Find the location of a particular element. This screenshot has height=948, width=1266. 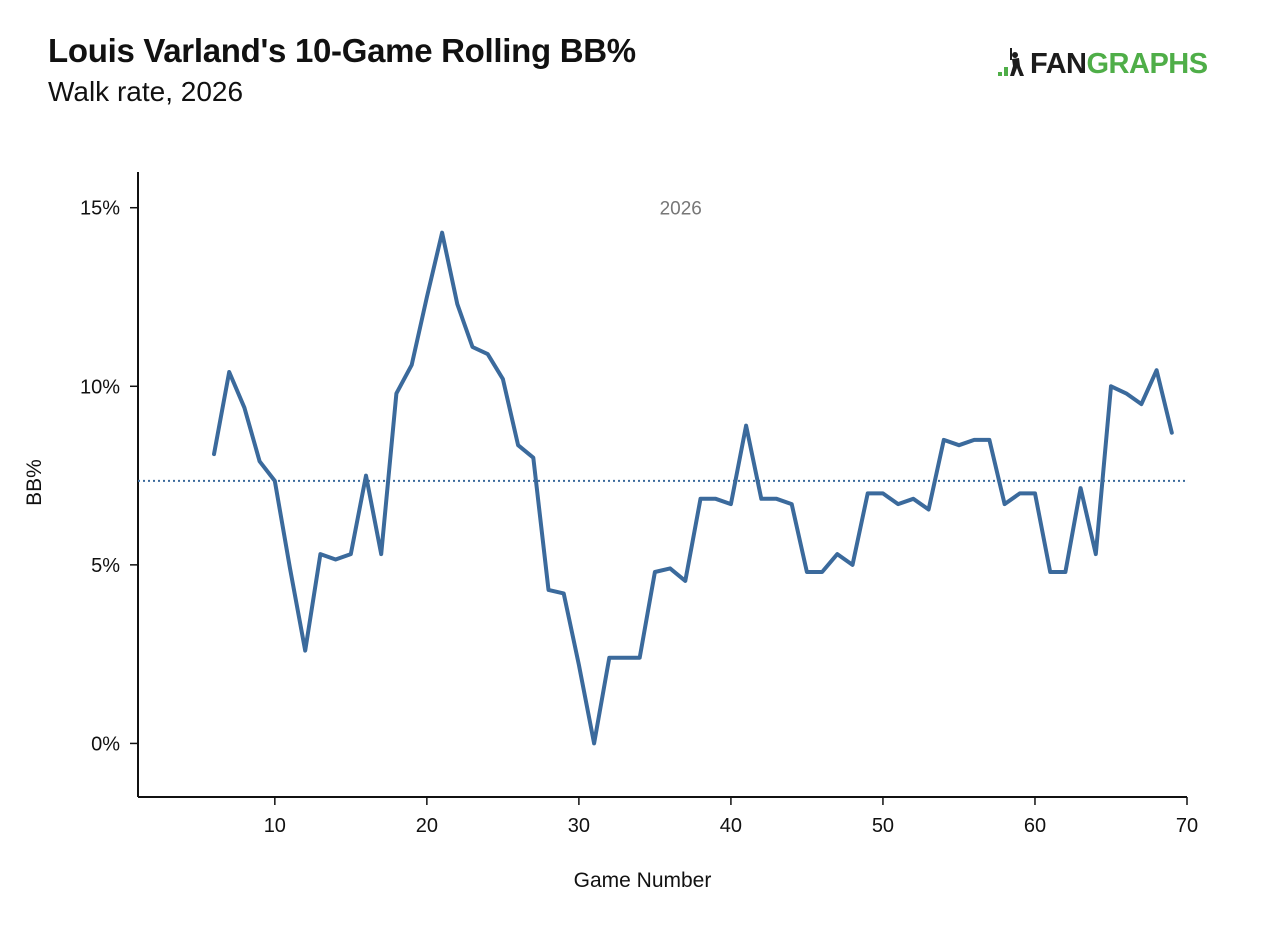

x-tick-label: 50 is located at coordinates (883, 826).